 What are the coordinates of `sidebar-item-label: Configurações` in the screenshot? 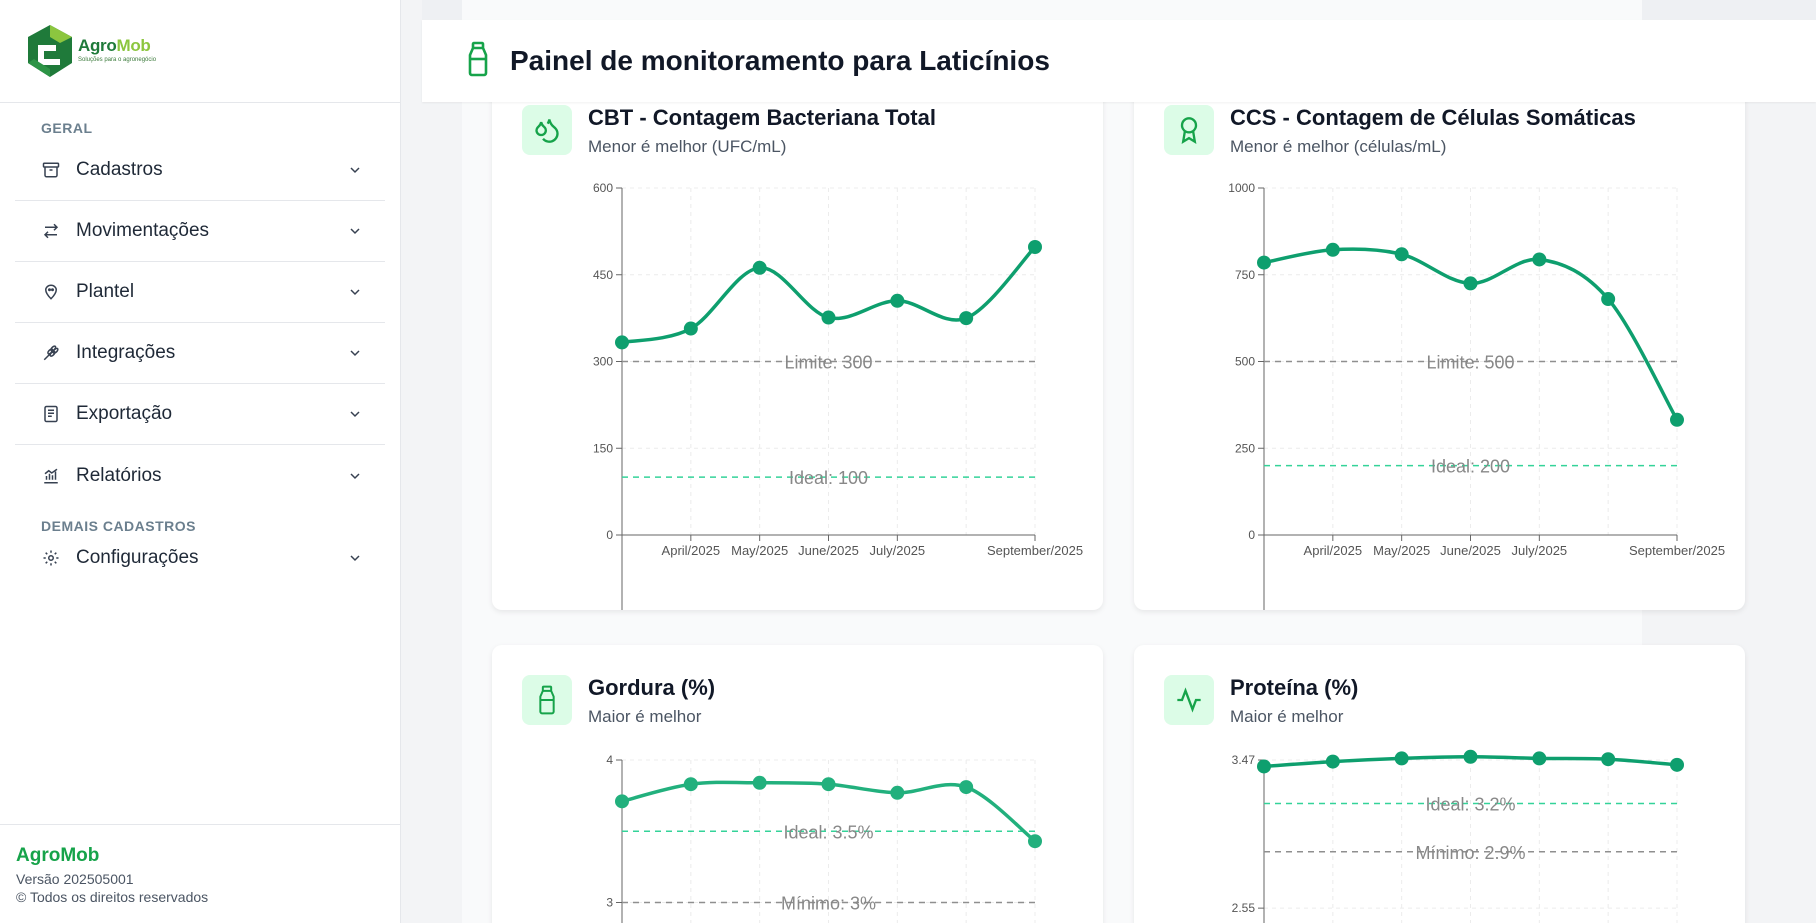 It's located at (137, 557).